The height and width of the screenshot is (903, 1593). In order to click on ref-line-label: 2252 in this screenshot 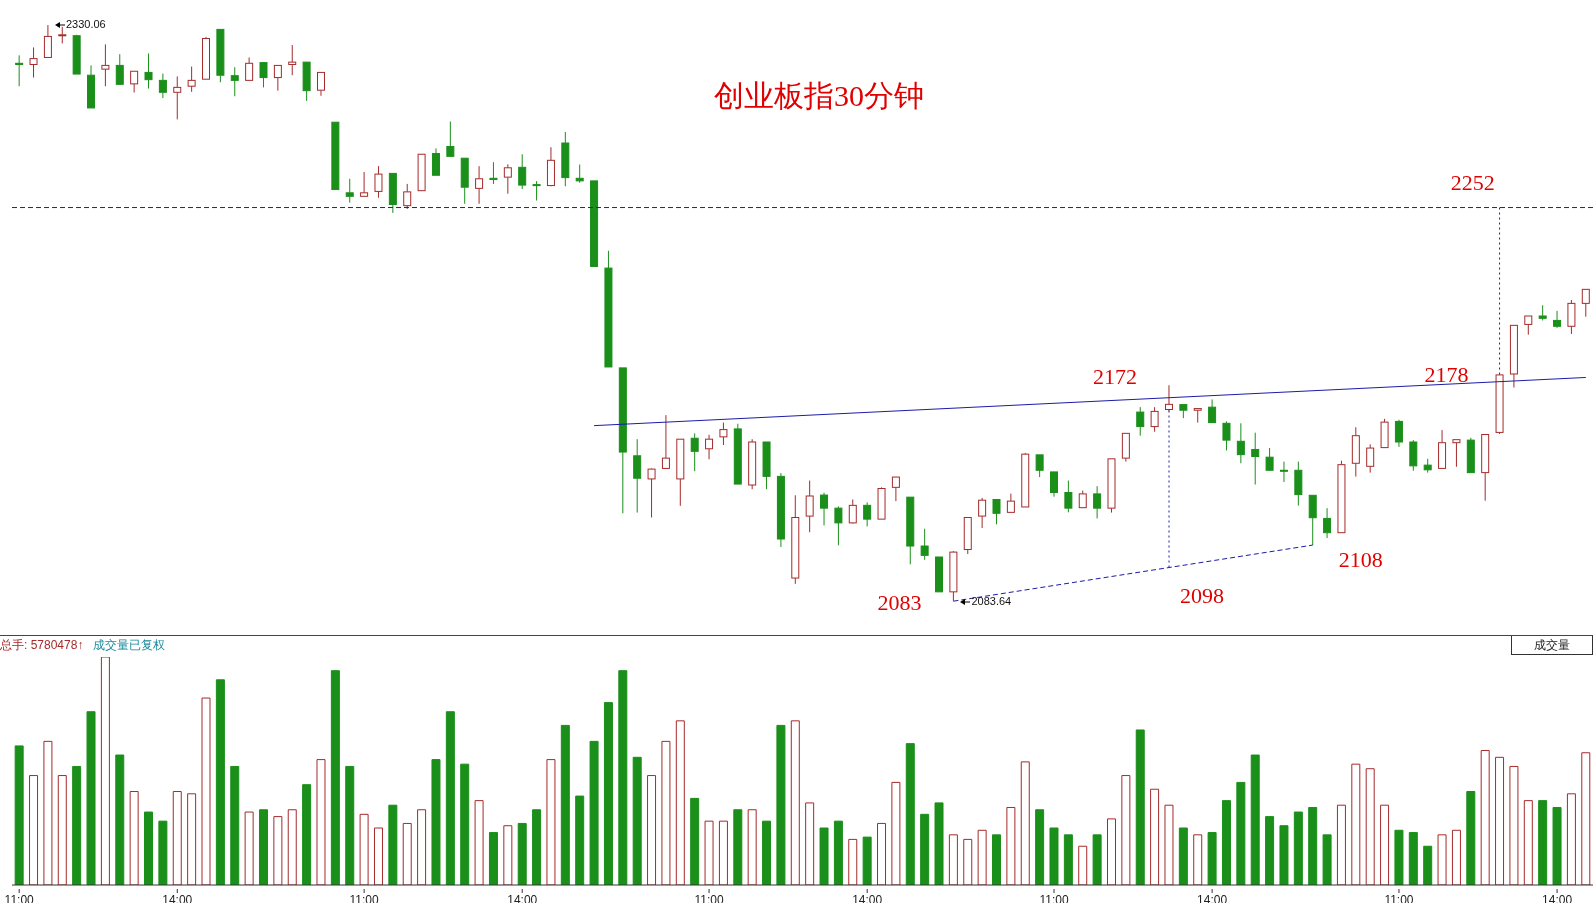, I will do `click(1472, 182)`.